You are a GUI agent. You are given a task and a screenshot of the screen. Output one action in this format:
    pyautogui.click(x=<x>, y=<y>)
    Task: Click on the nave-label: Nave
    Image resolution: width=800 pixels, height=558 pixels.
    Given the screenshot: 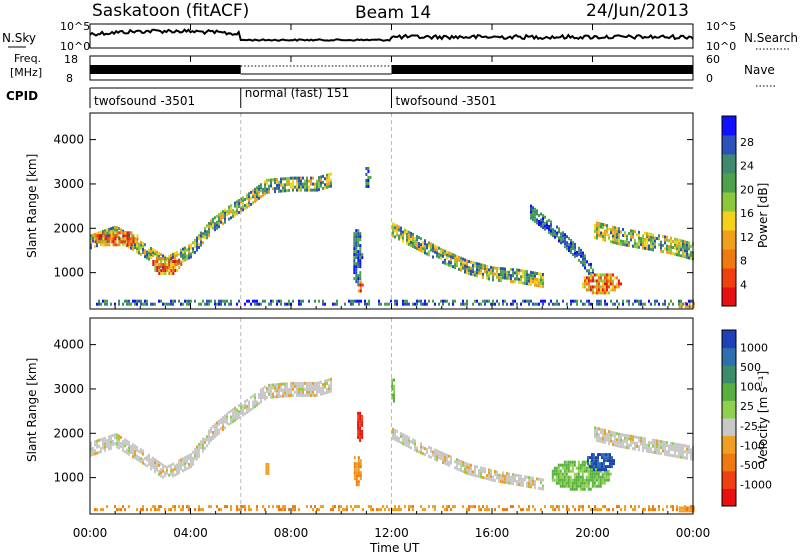 What is the action you would take?
    pyautogui.click(x=759, y=70)
    